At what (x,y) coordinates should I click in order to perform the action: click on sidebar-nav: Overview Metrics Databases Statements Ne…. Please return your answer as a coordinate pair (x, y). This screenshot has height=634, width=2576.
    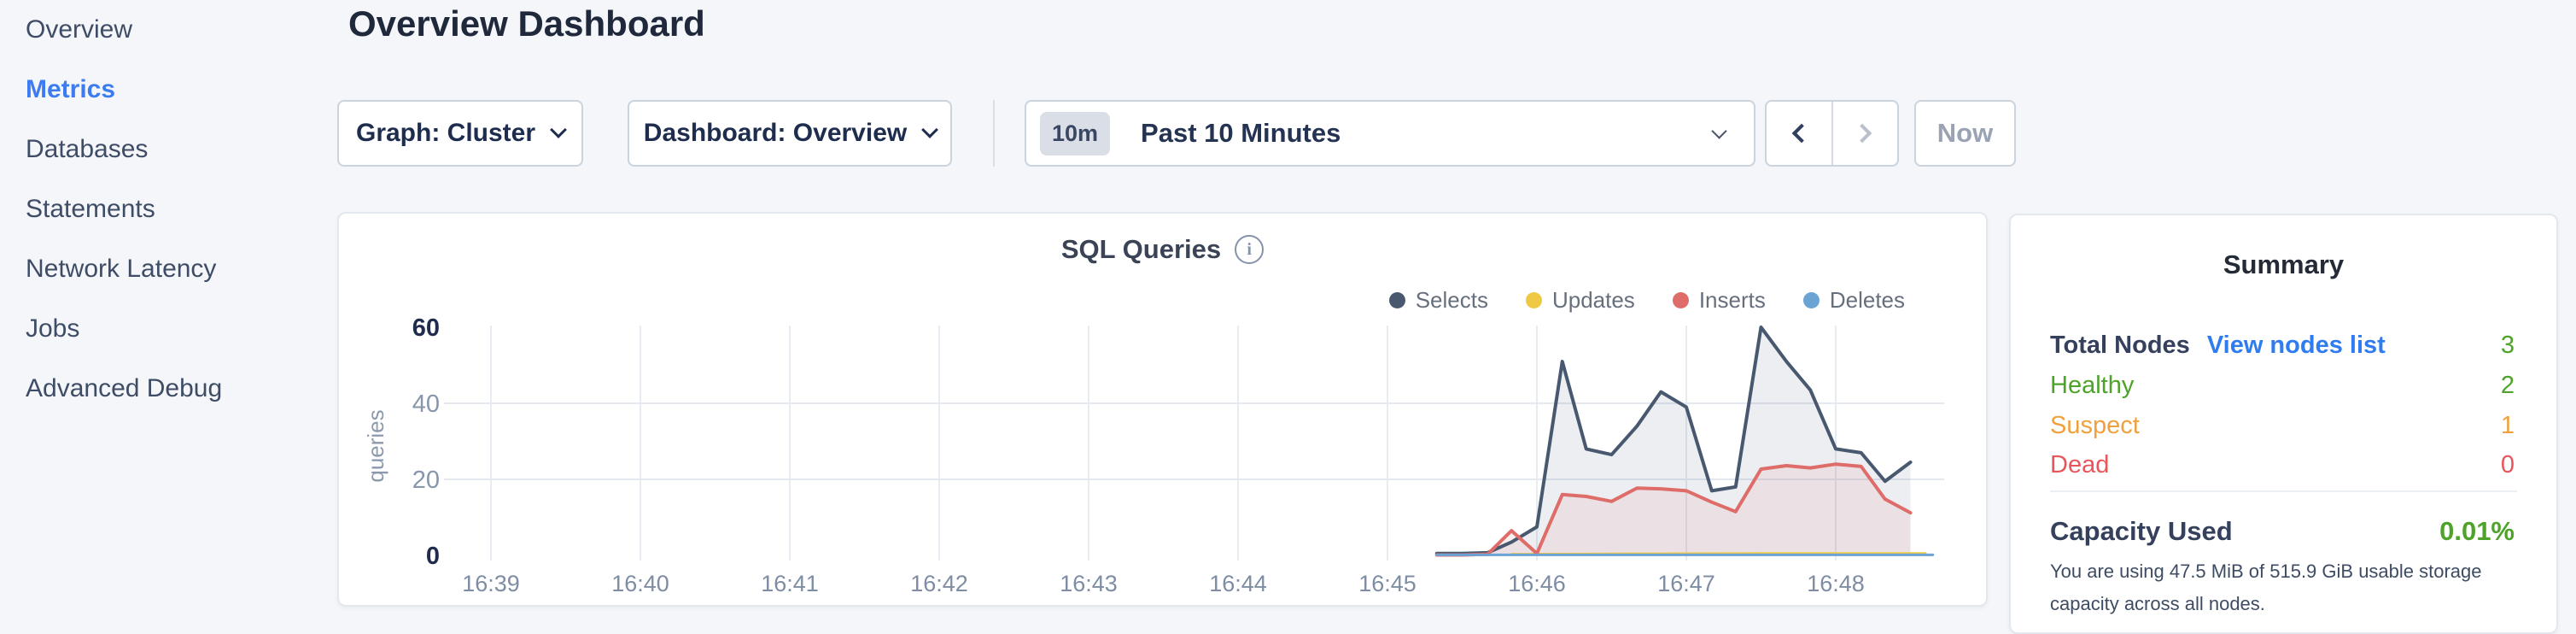
    Looking at the image, I should click on (168, 209).